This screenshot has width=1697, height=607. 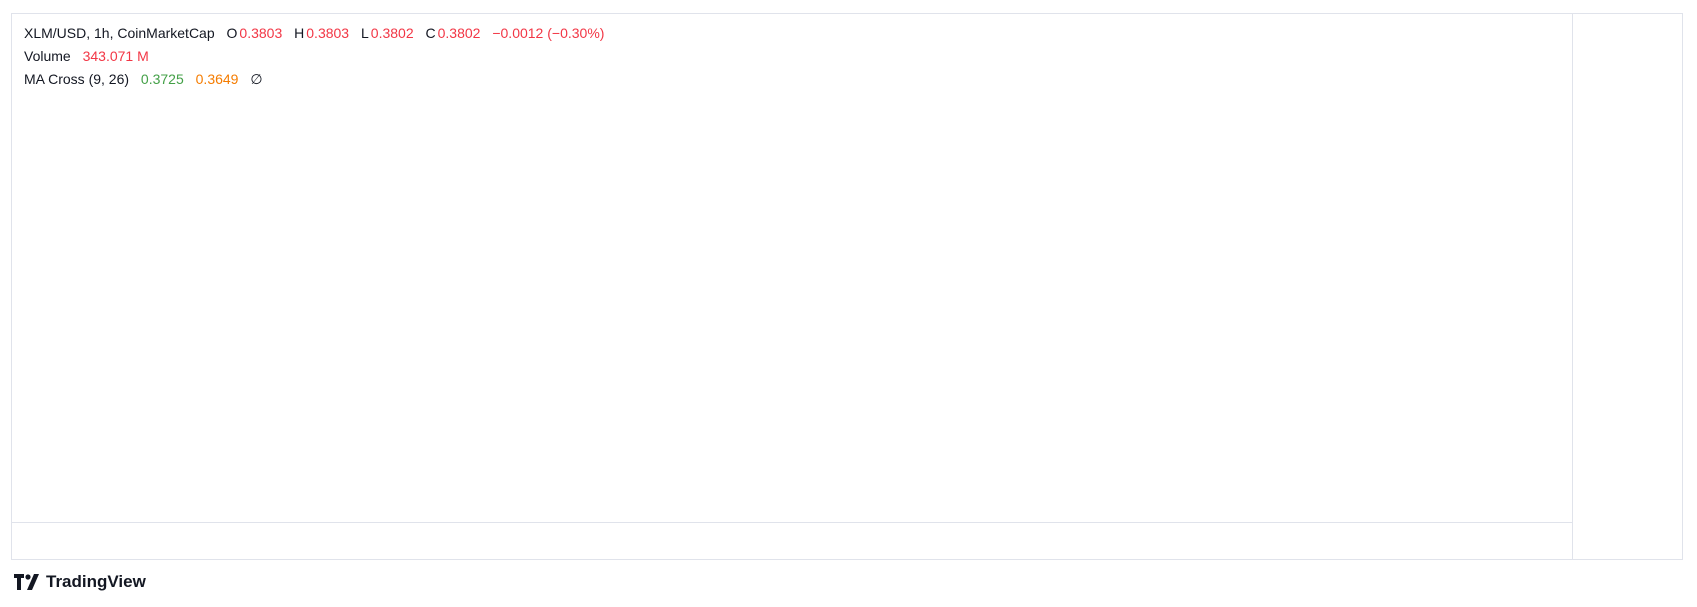 I want to click on ma-label: MA Cross (9, 26), so click(x=77, y=79).